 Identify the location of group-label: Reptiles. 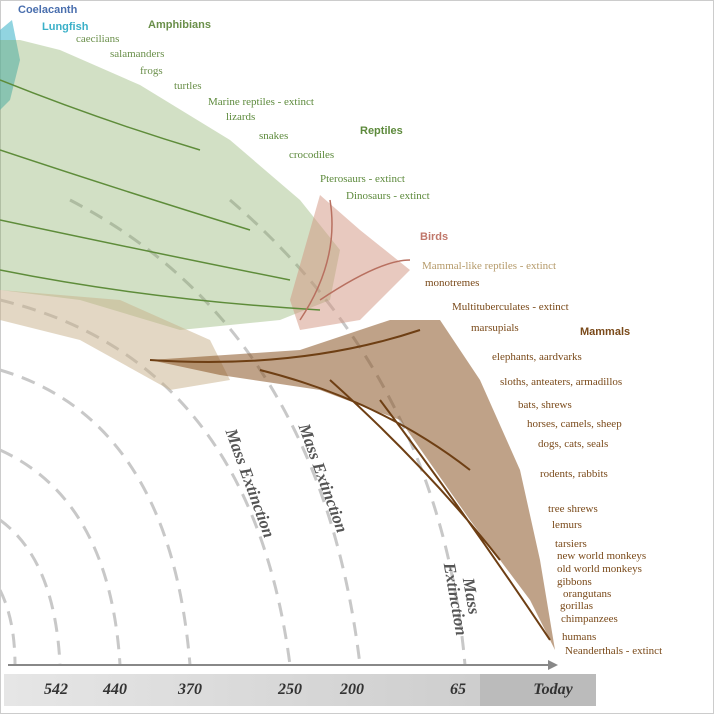
(381, 131).